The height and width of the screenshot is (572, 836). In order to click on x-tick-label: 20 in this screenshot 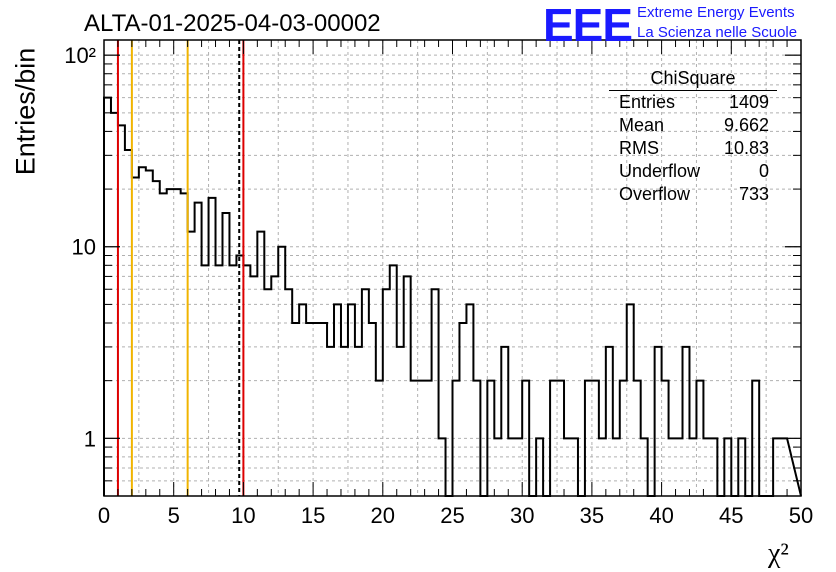, I will do `click(383, 515)`.